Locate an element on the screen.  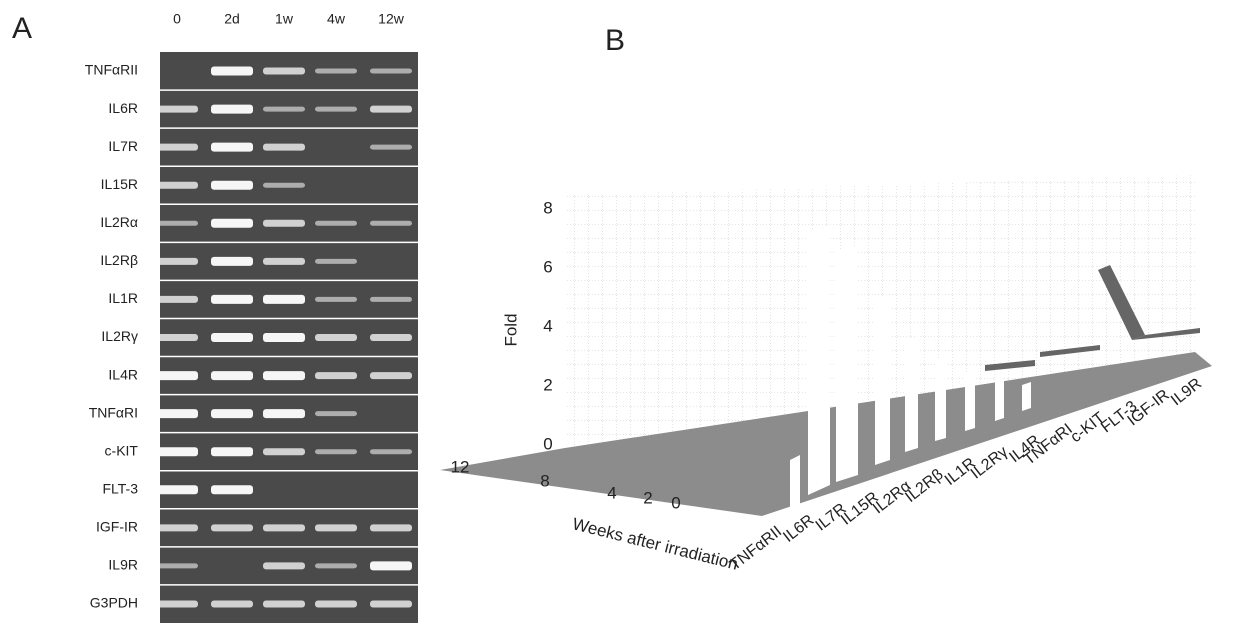
row-label: TNFαRII is located at coordinates (111, 70).